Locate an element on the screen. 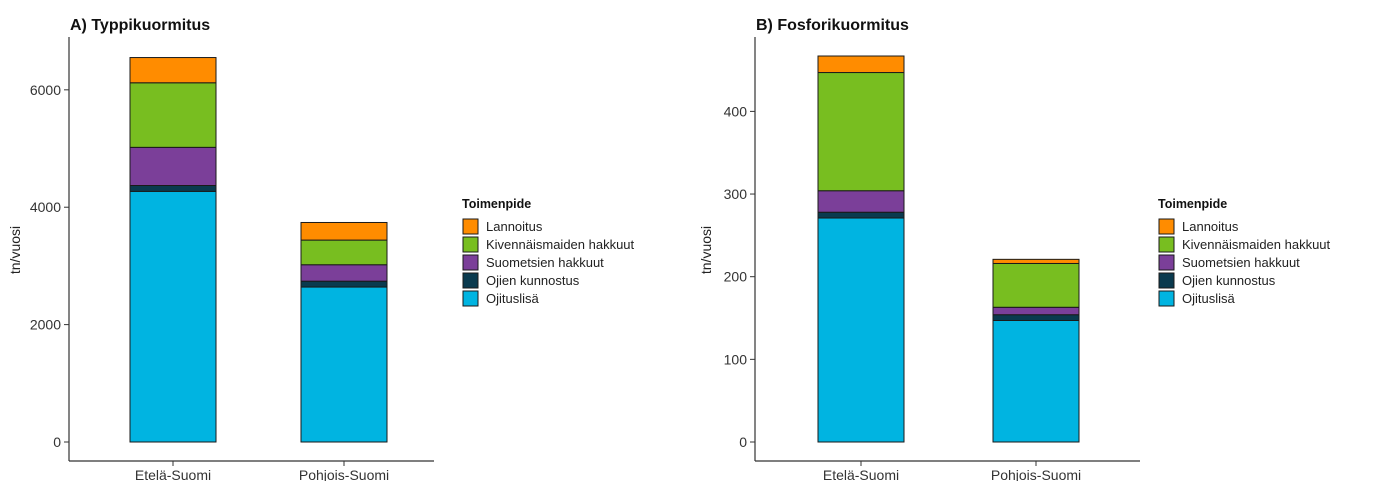  chart-title: A) Typpikuormitus is located at coordinates (140, 25).